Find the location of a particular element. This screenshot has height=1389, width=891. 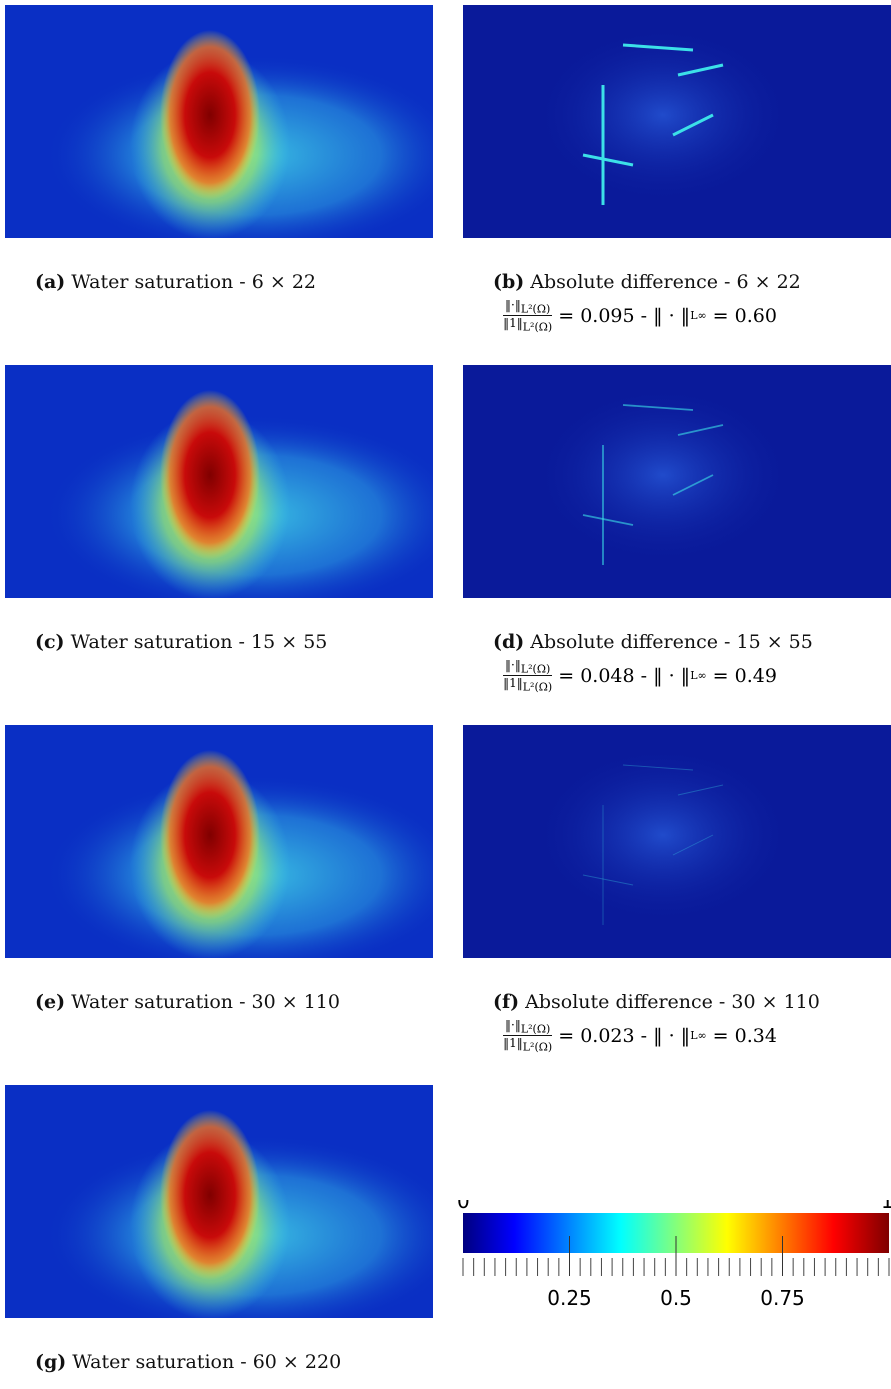

caption-text: Absolute difference - 6 × 22 is located at coordinates (665, 282).